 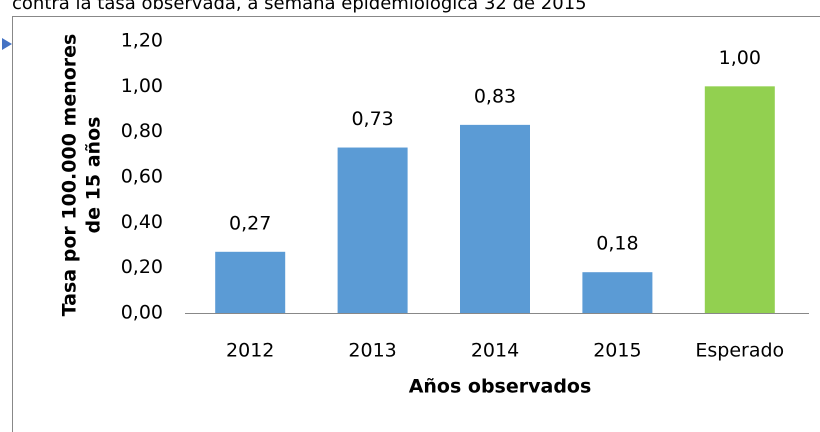 What do you see at coordinates (495, 351) in the screenshot?
I see `x-tick-label: 2014` at bounding box center [495, 351].